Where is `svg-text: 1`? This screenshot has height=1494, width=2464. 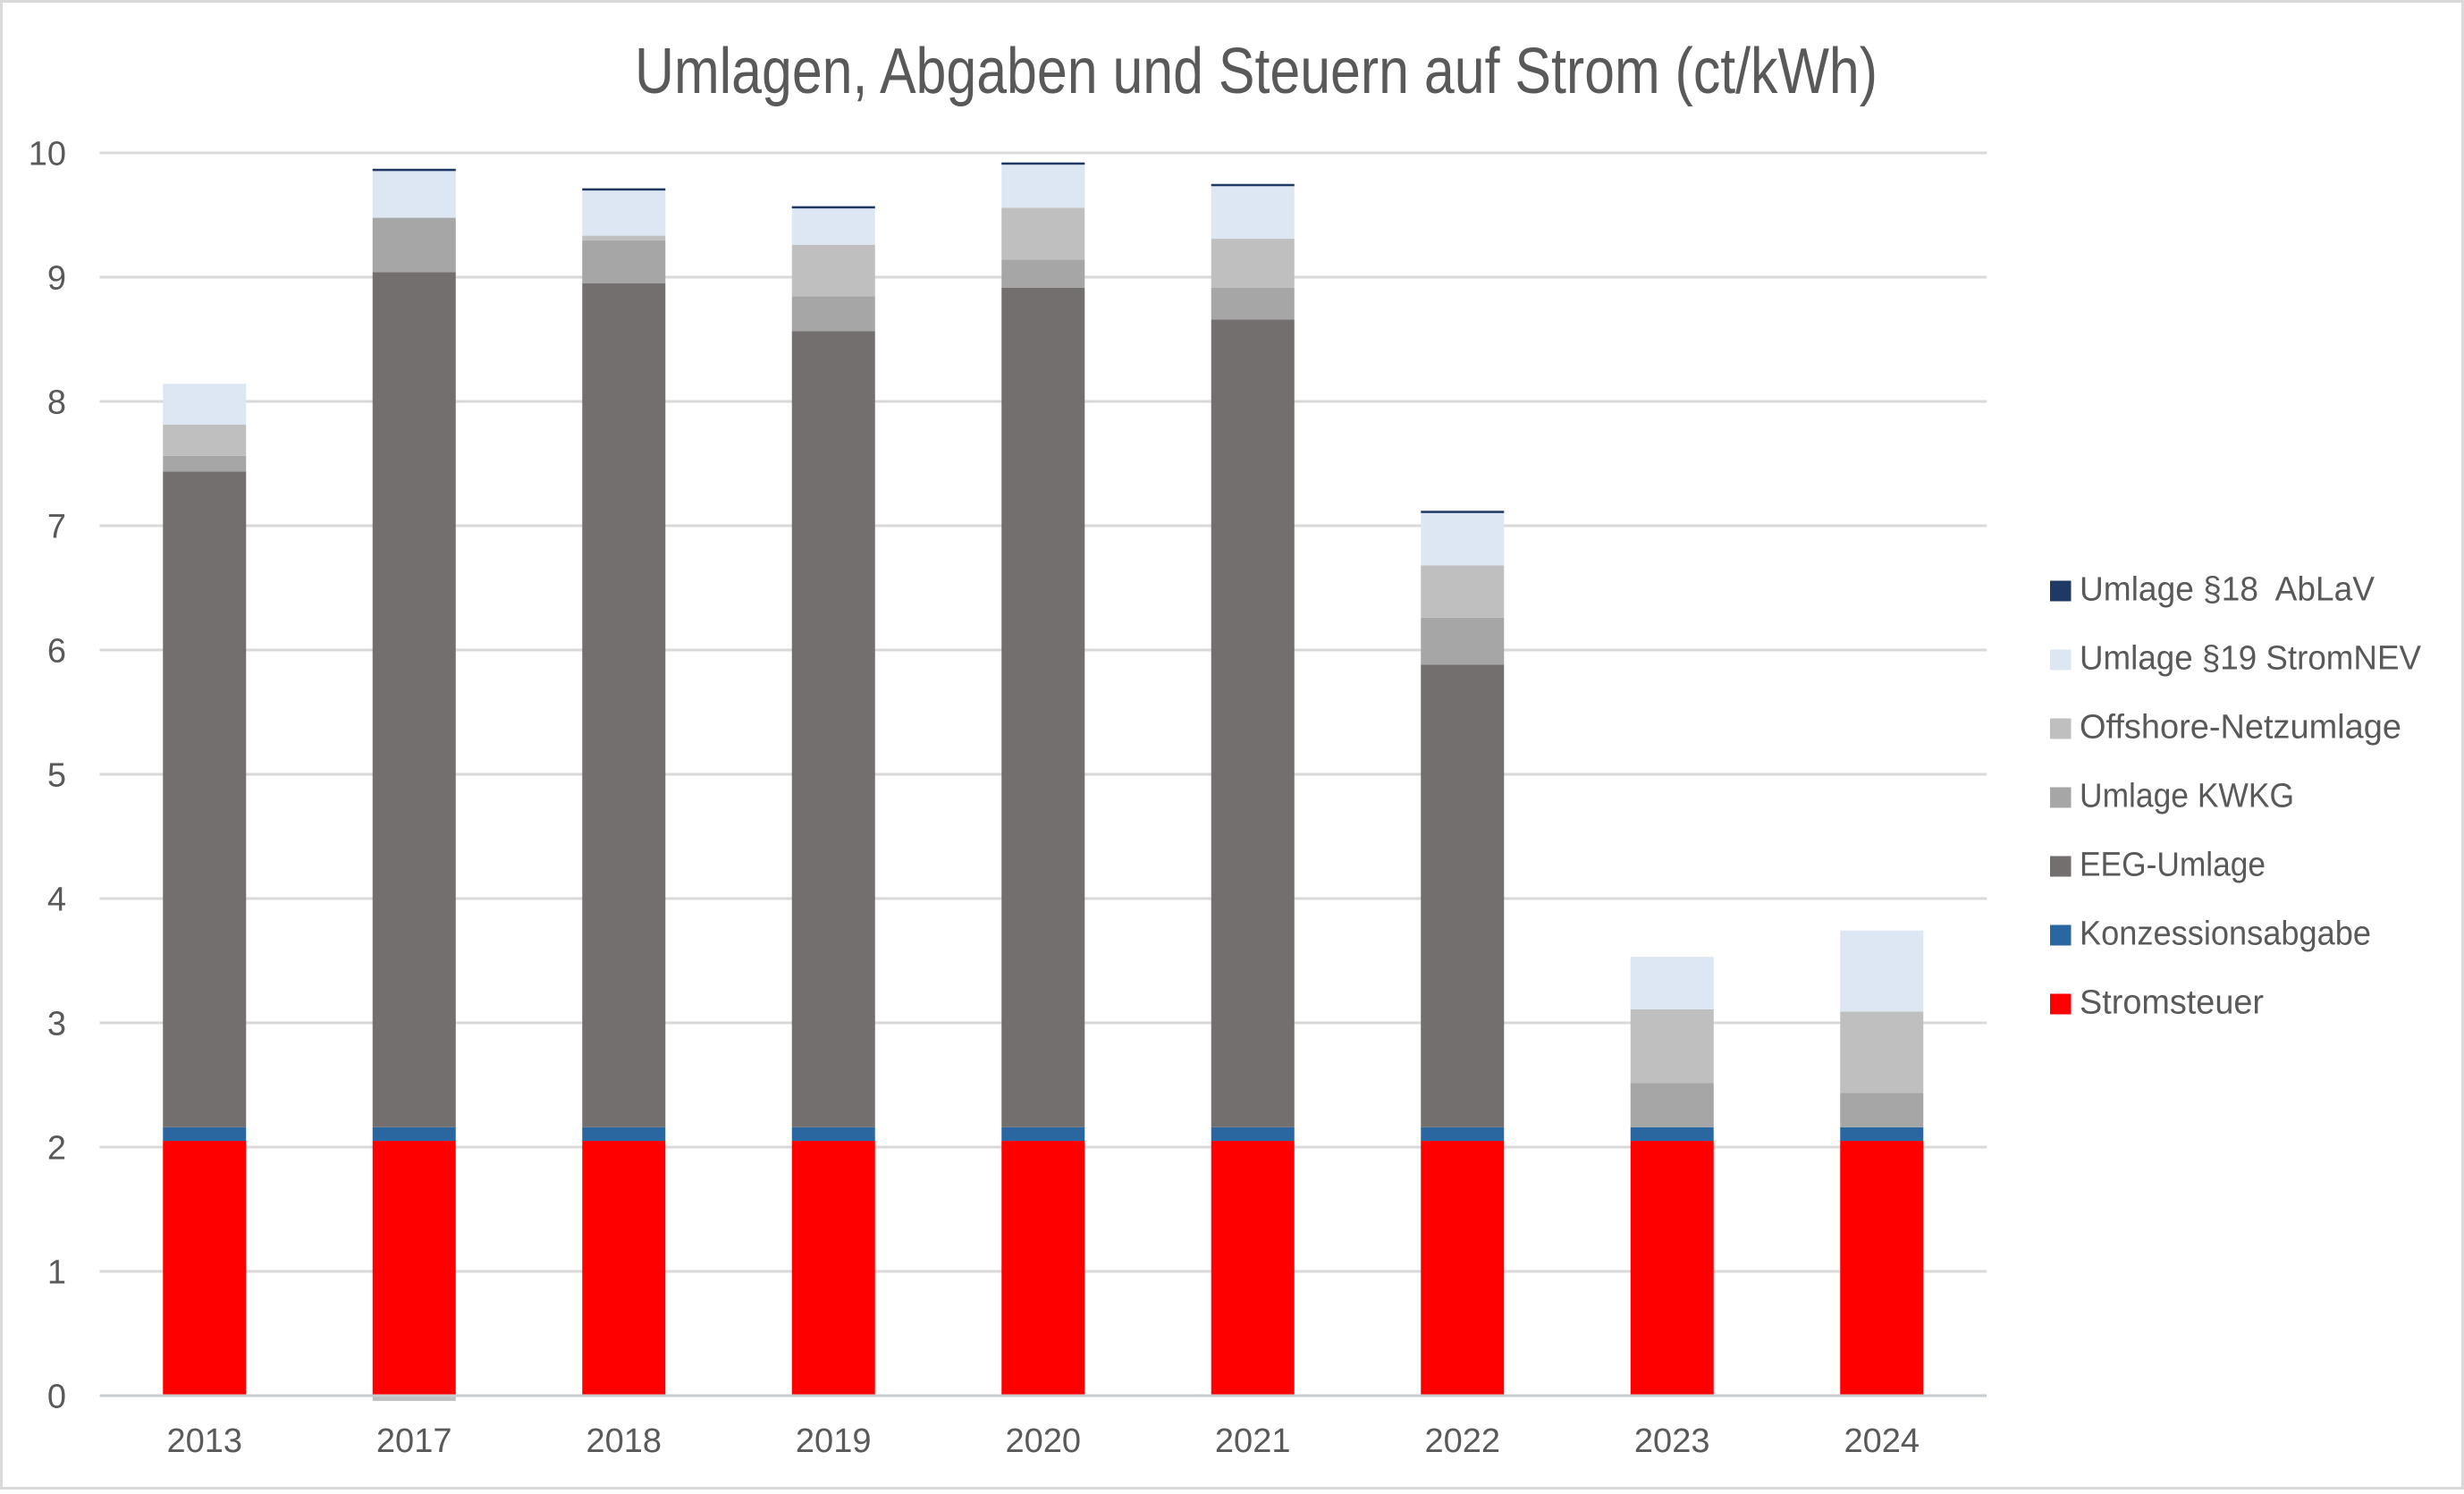
svg-text: 1 is located at coordinates (56, 1273).